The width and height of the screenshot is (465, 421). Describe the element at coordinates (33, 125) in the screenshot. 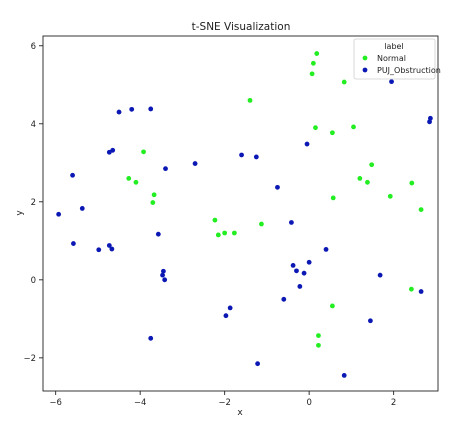

I see `y-tick-label: 4` at that location.